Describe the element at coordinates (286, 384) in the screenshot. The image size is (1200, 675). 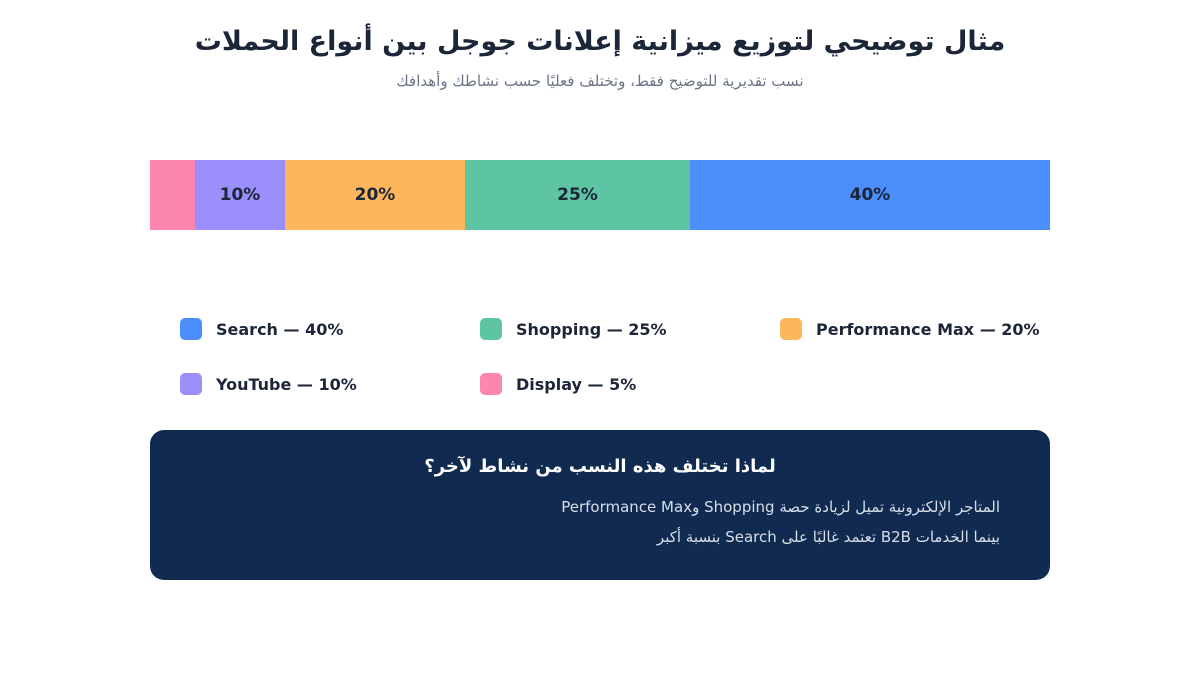
I see `legend-label: YouTube — 10%` at that location.